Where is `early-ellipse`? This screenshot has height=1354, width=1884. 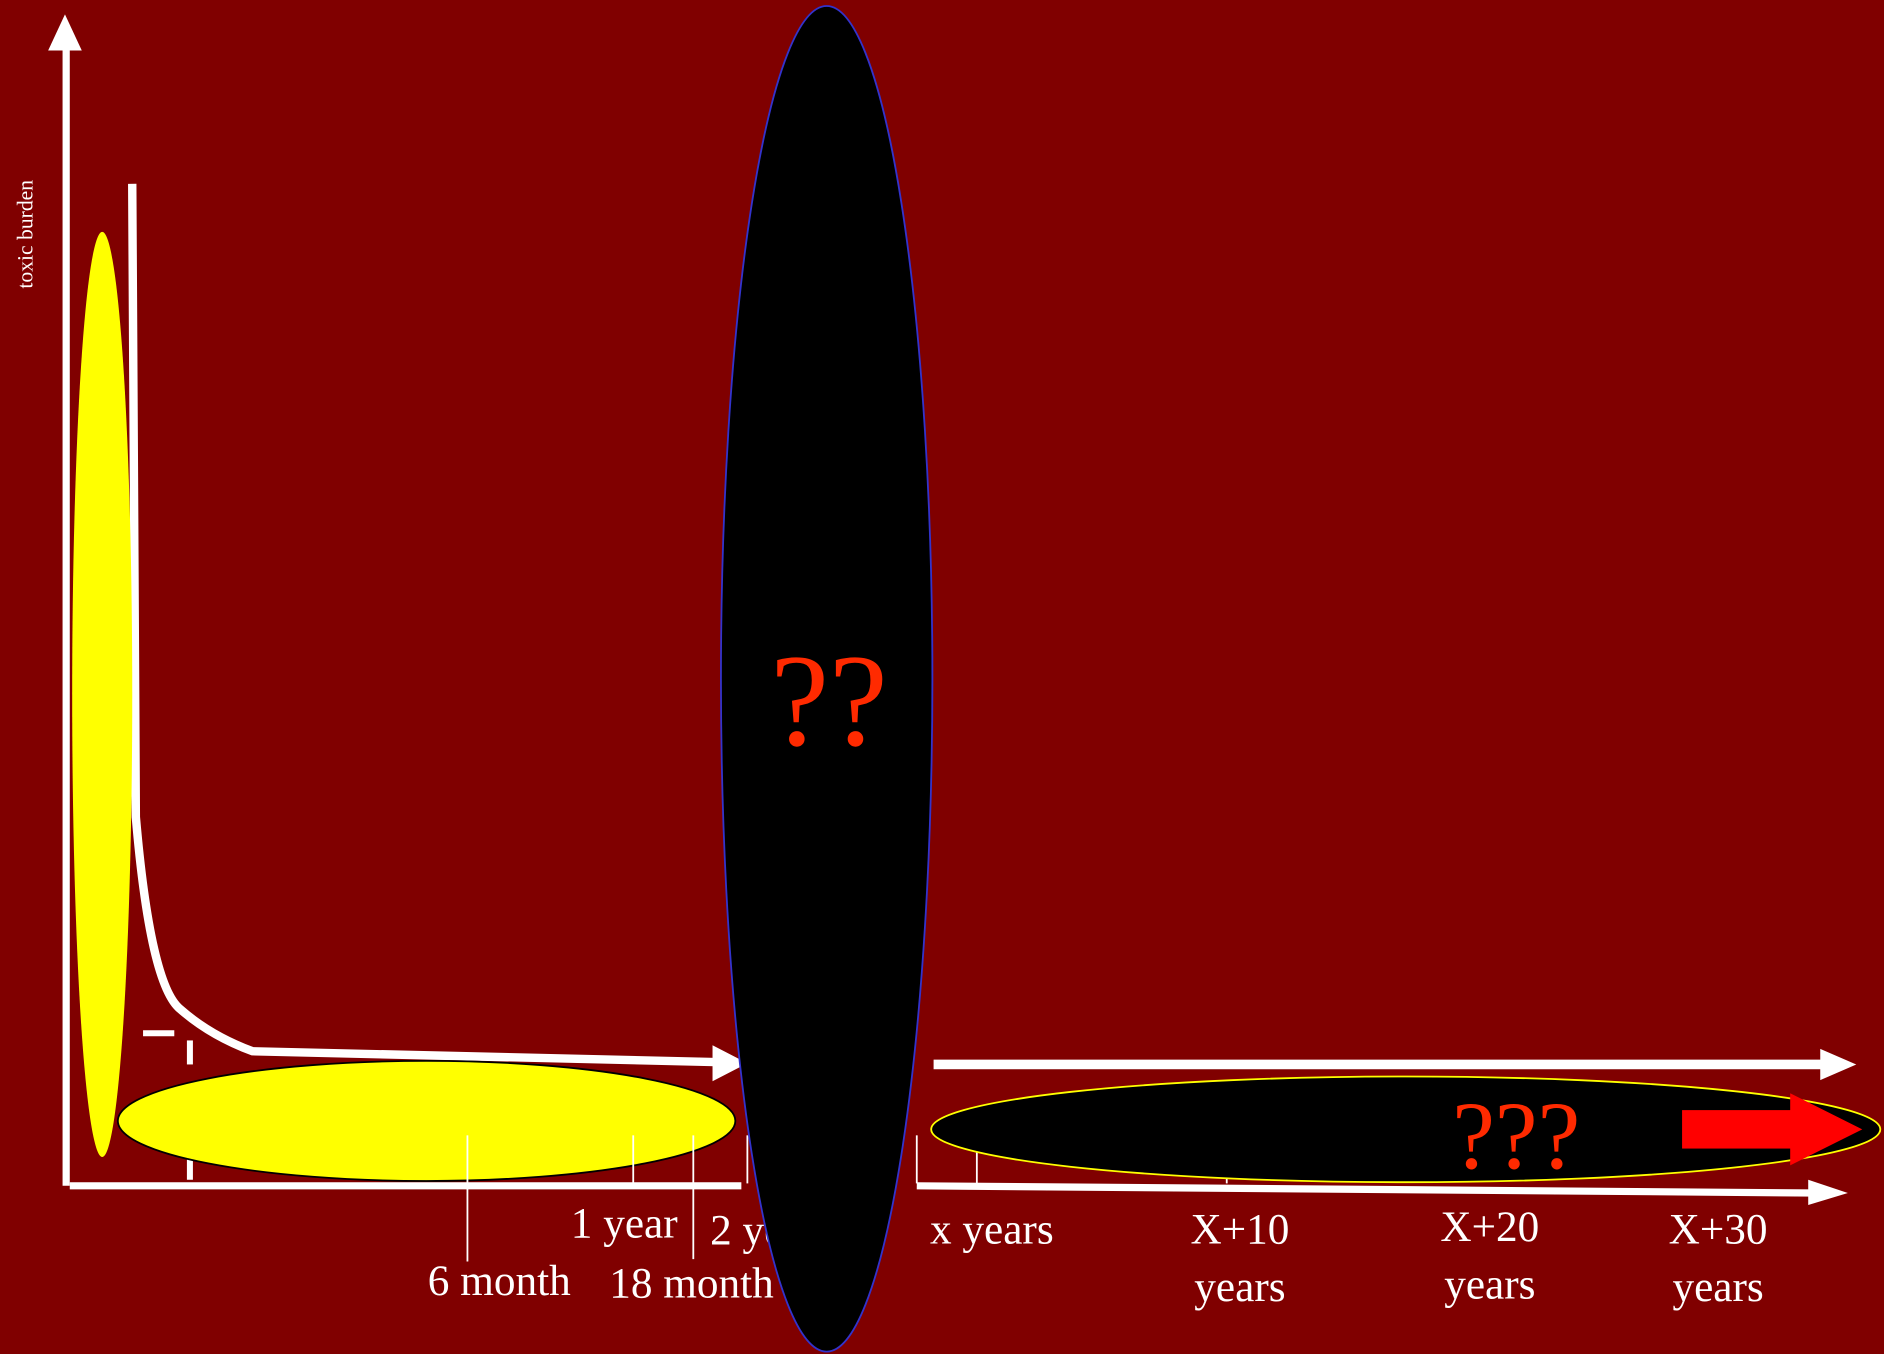 early-ellipse is located at coordinates (426, 1120).